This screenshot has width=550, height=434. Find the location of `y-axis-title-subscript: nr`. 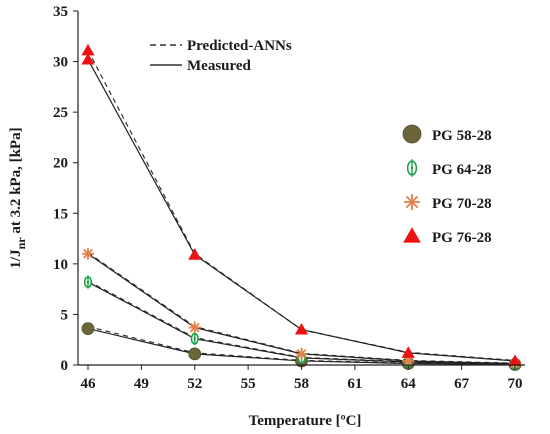

y-axis-title-subscript: nr is located at coordinates (21, 243).